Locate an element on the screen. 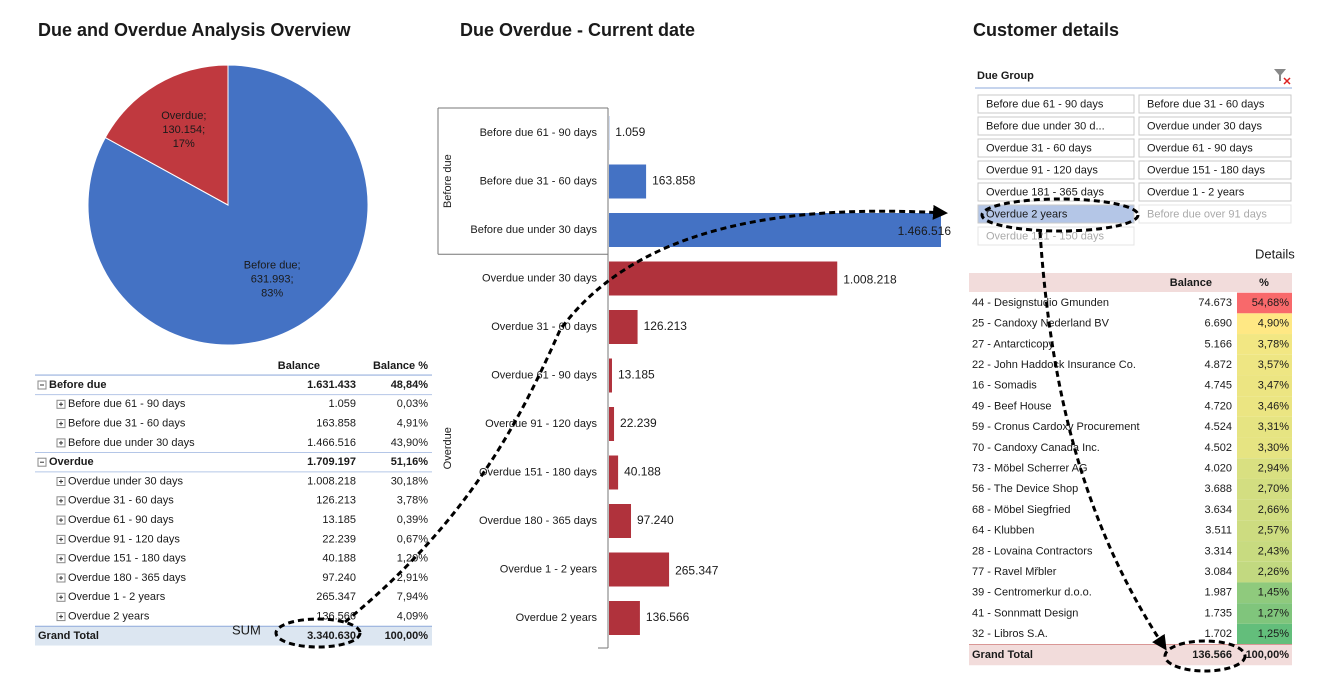 This screenshot has height=680, width=1335. row-label: Overdue 151 - 180 days is located at coordinates (127, 559).